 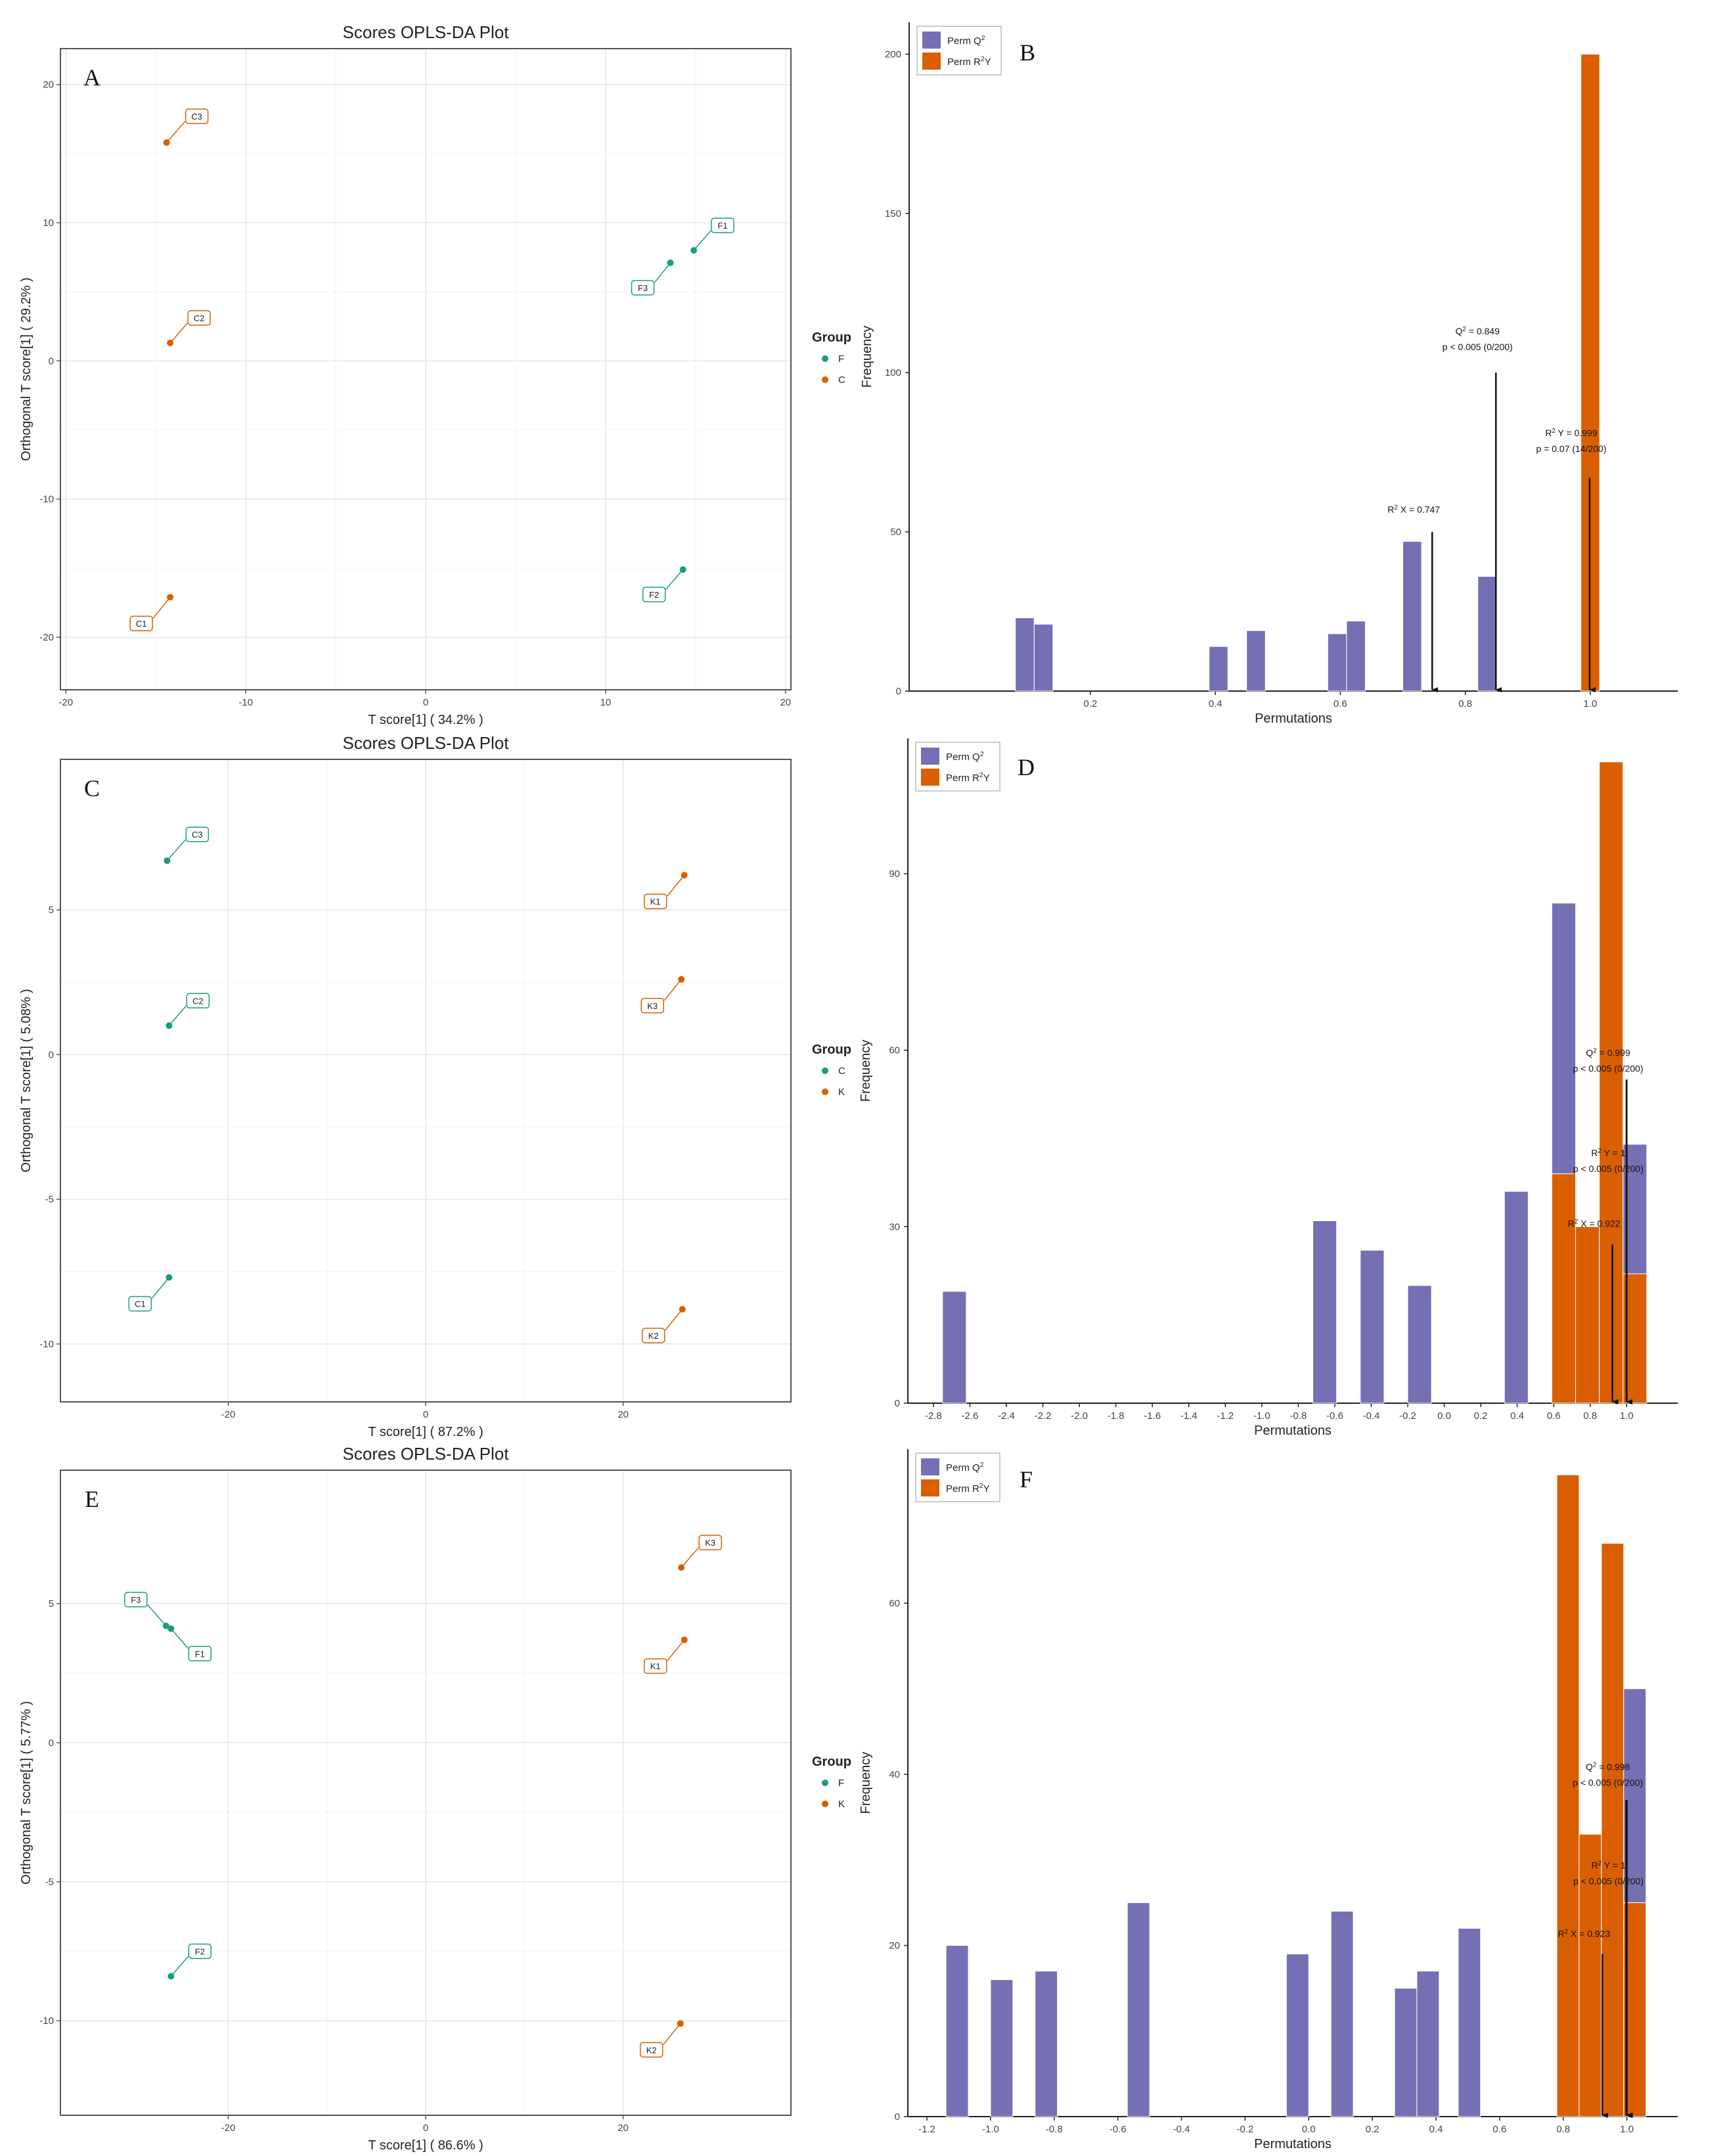 What do you see at coordinates (1478, 347) in the screenshot?
I see `annotation-text: p < 0.005 (0/200)` at bounding box center [1478, 347].